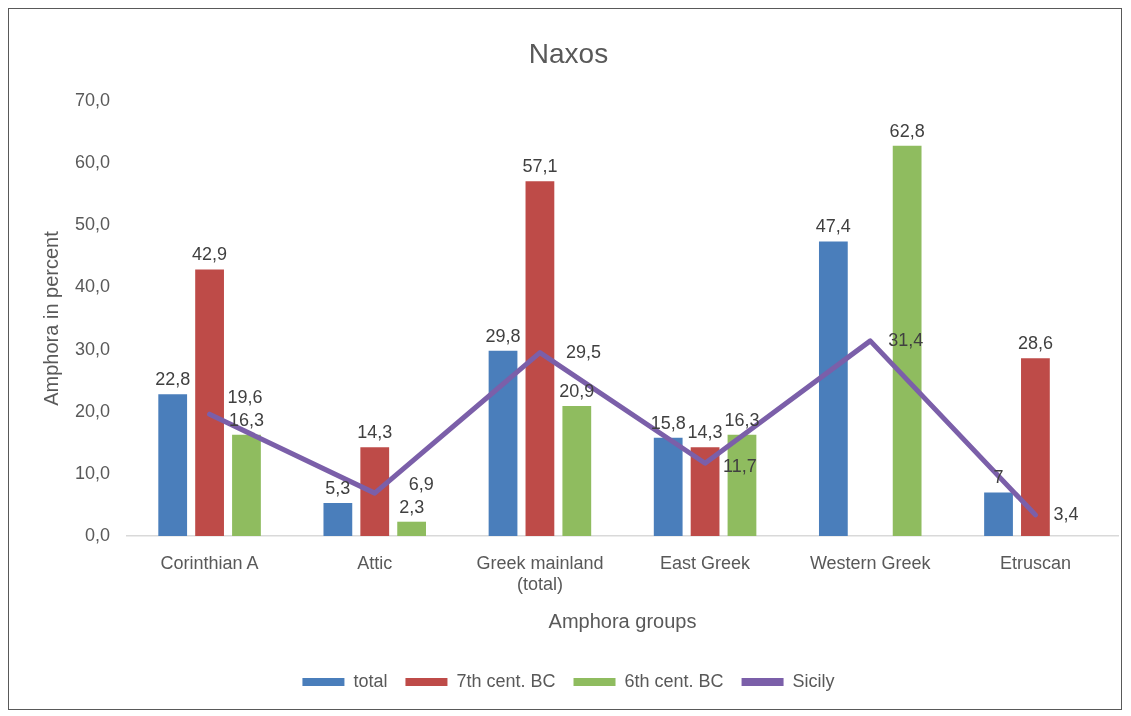  Describe the element at coordinates (173, 379) in the screenshot. I see `data-label: 22,8` at that location.